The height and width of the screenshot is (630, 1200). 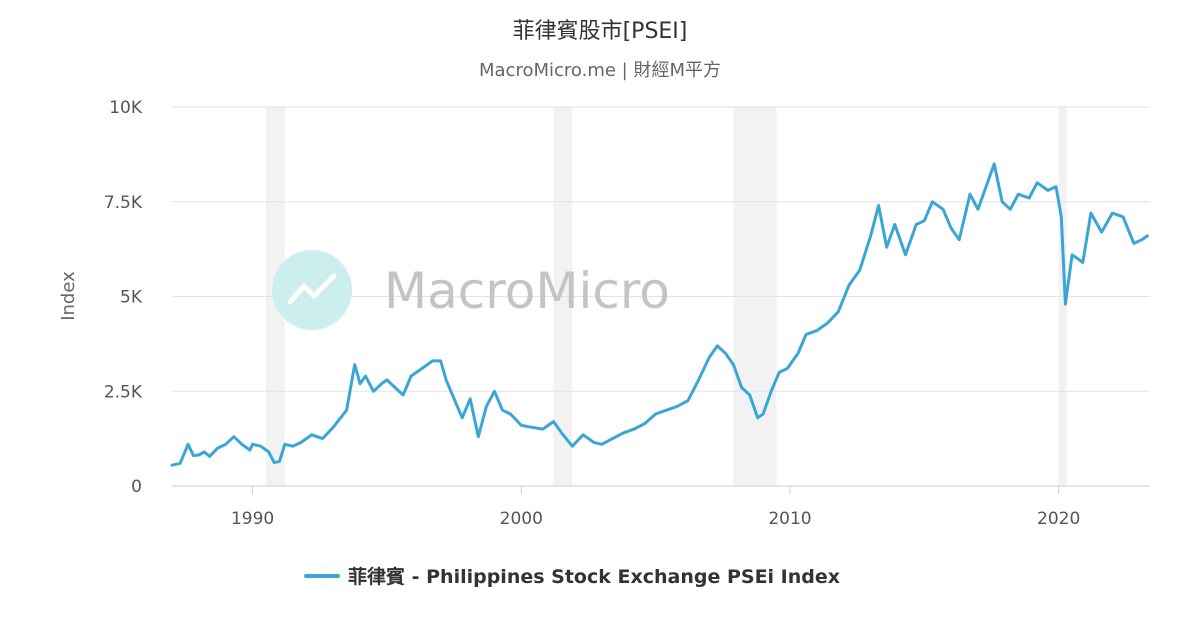 What do you see at coordinates (136, 487) in the screenshot?
I see `y-tick-label: 0` at bounding box center [136, 487].